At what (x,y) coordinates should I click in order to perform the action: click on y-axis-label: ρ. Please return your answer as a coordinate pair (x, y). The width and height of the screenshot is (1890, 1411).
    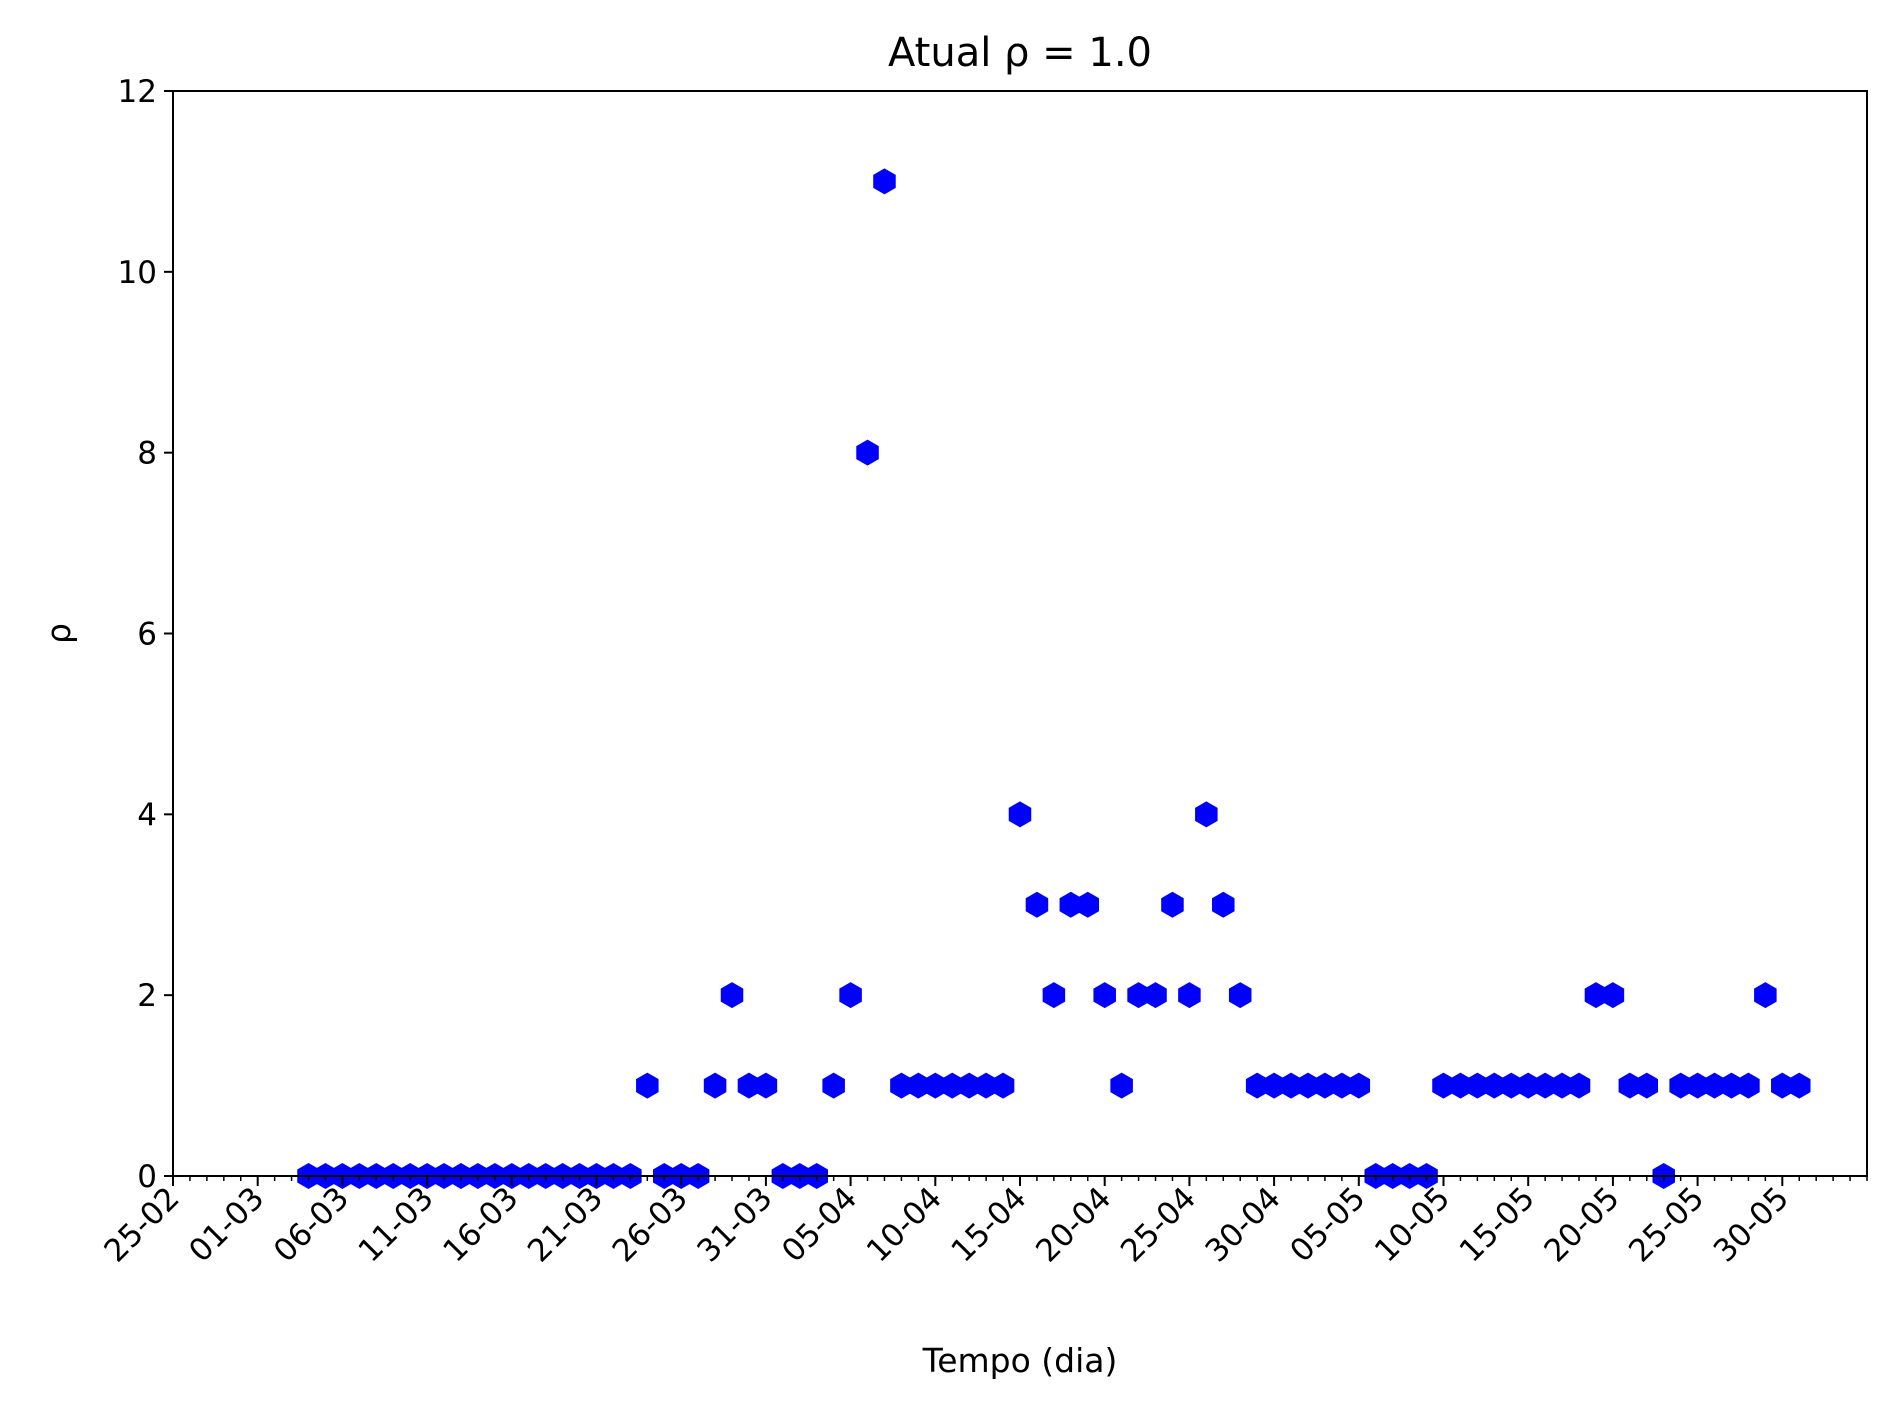
    Looking at the image, I should click on (58, 633).